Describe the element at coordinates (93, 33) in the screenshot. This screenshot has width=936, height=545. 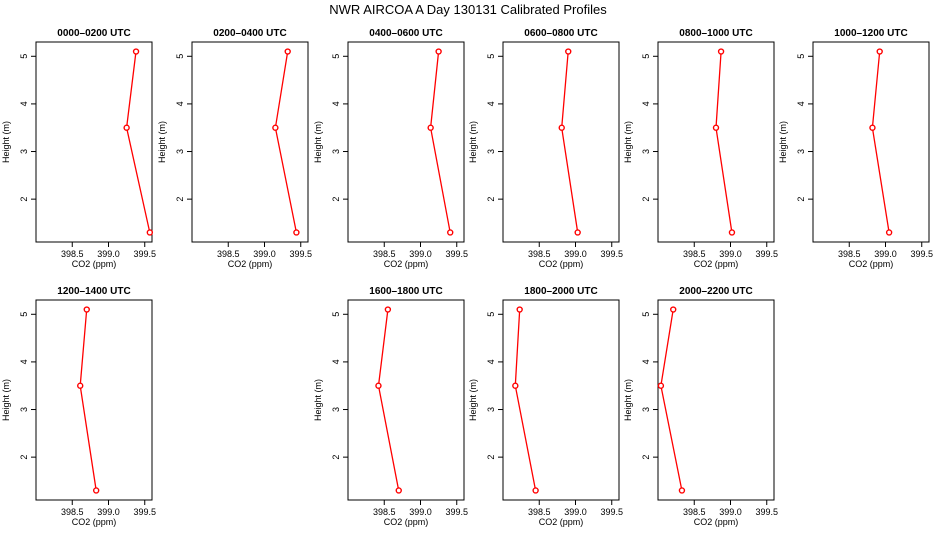
I see `chart-title: 0000–0200 UTC` at that location.